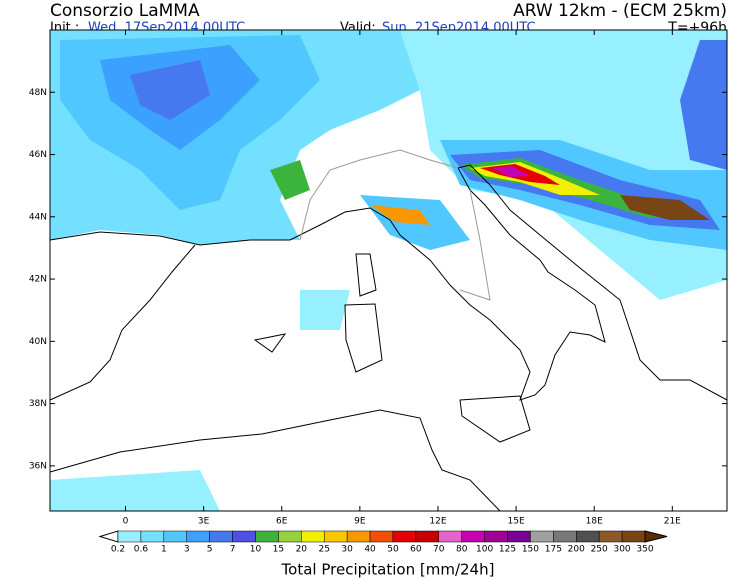 This screenshot has width=751, height=580. What do you see at coordinates (576, 550) in the screenshot?
I see `colorbar-level-label: 200` at bounding box center [576, 550].